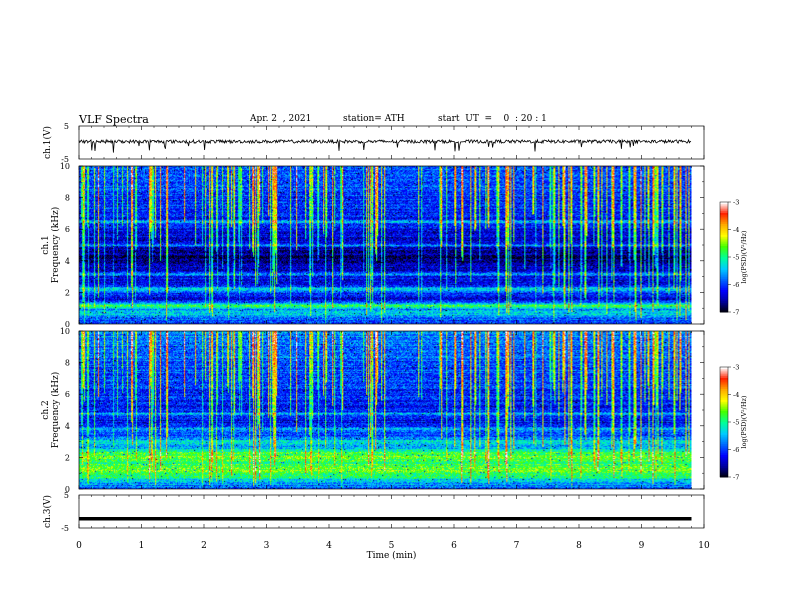 The height and width of the screenshot is (612, 792). Describe the element at coordinates (736, 203) in the screenshot. I see `colorbar-tick-label: -3` at that location.